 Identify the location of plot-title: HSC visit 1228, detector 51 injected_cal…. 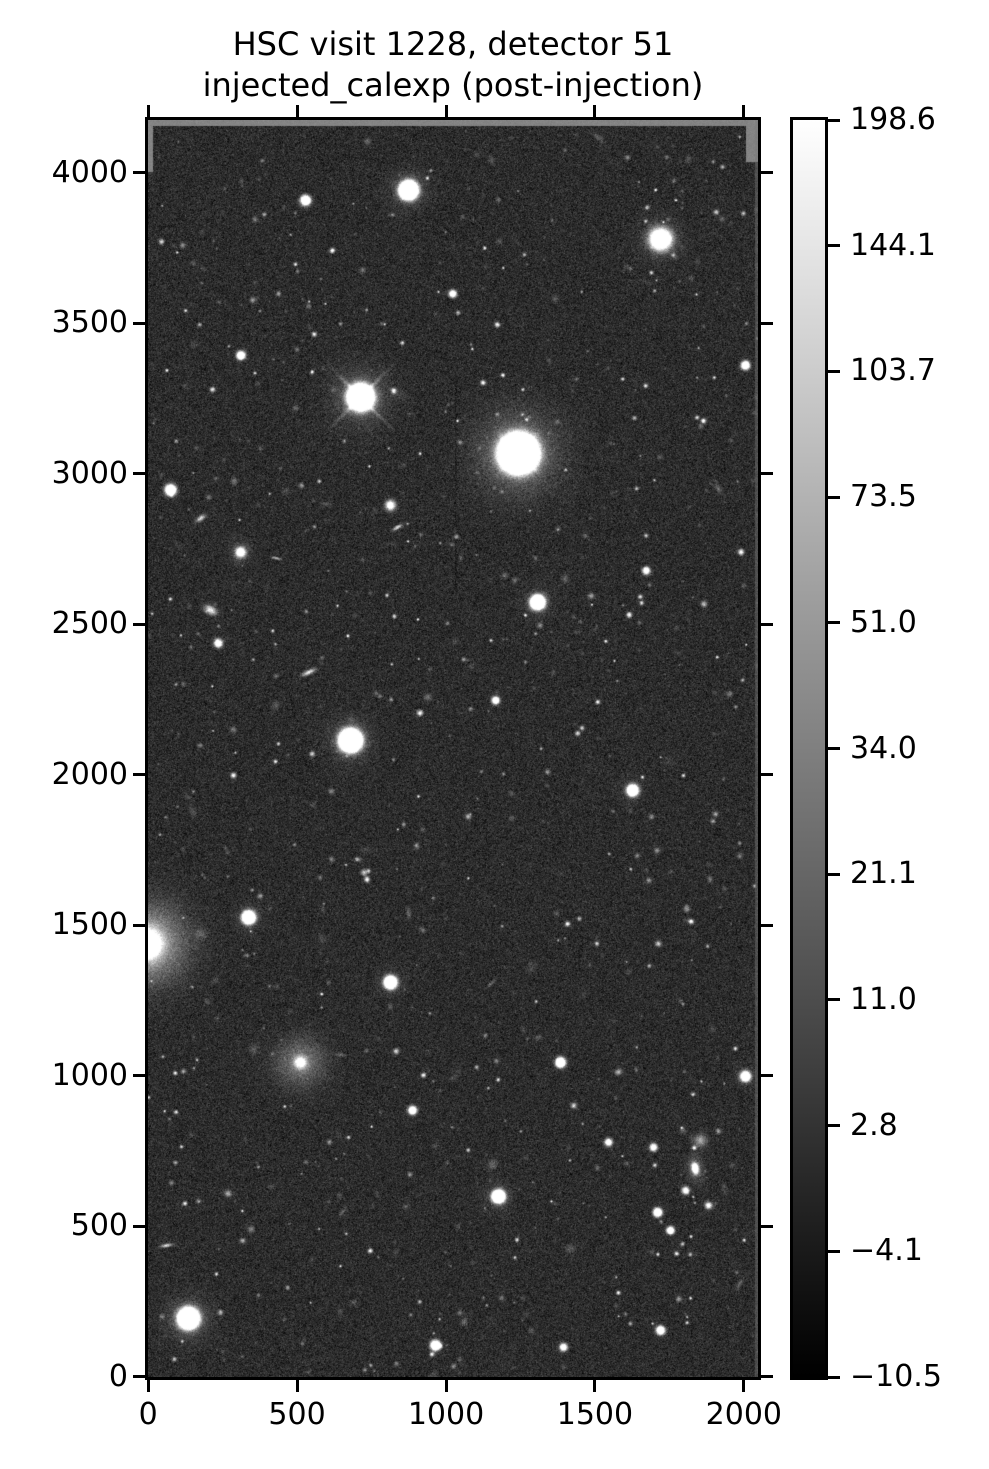
(453, 65).